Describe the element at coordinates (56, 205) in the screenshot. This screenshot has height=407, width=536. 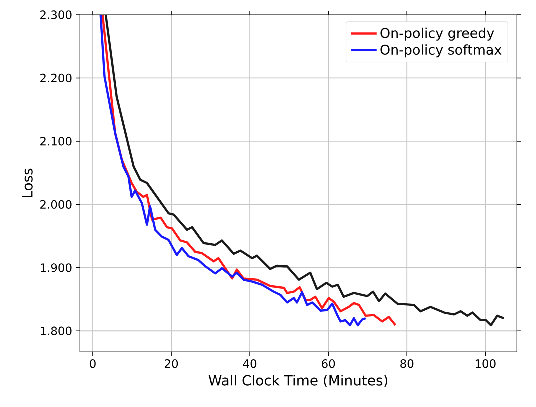
I see `y-tick-label: 2.000` at that location.